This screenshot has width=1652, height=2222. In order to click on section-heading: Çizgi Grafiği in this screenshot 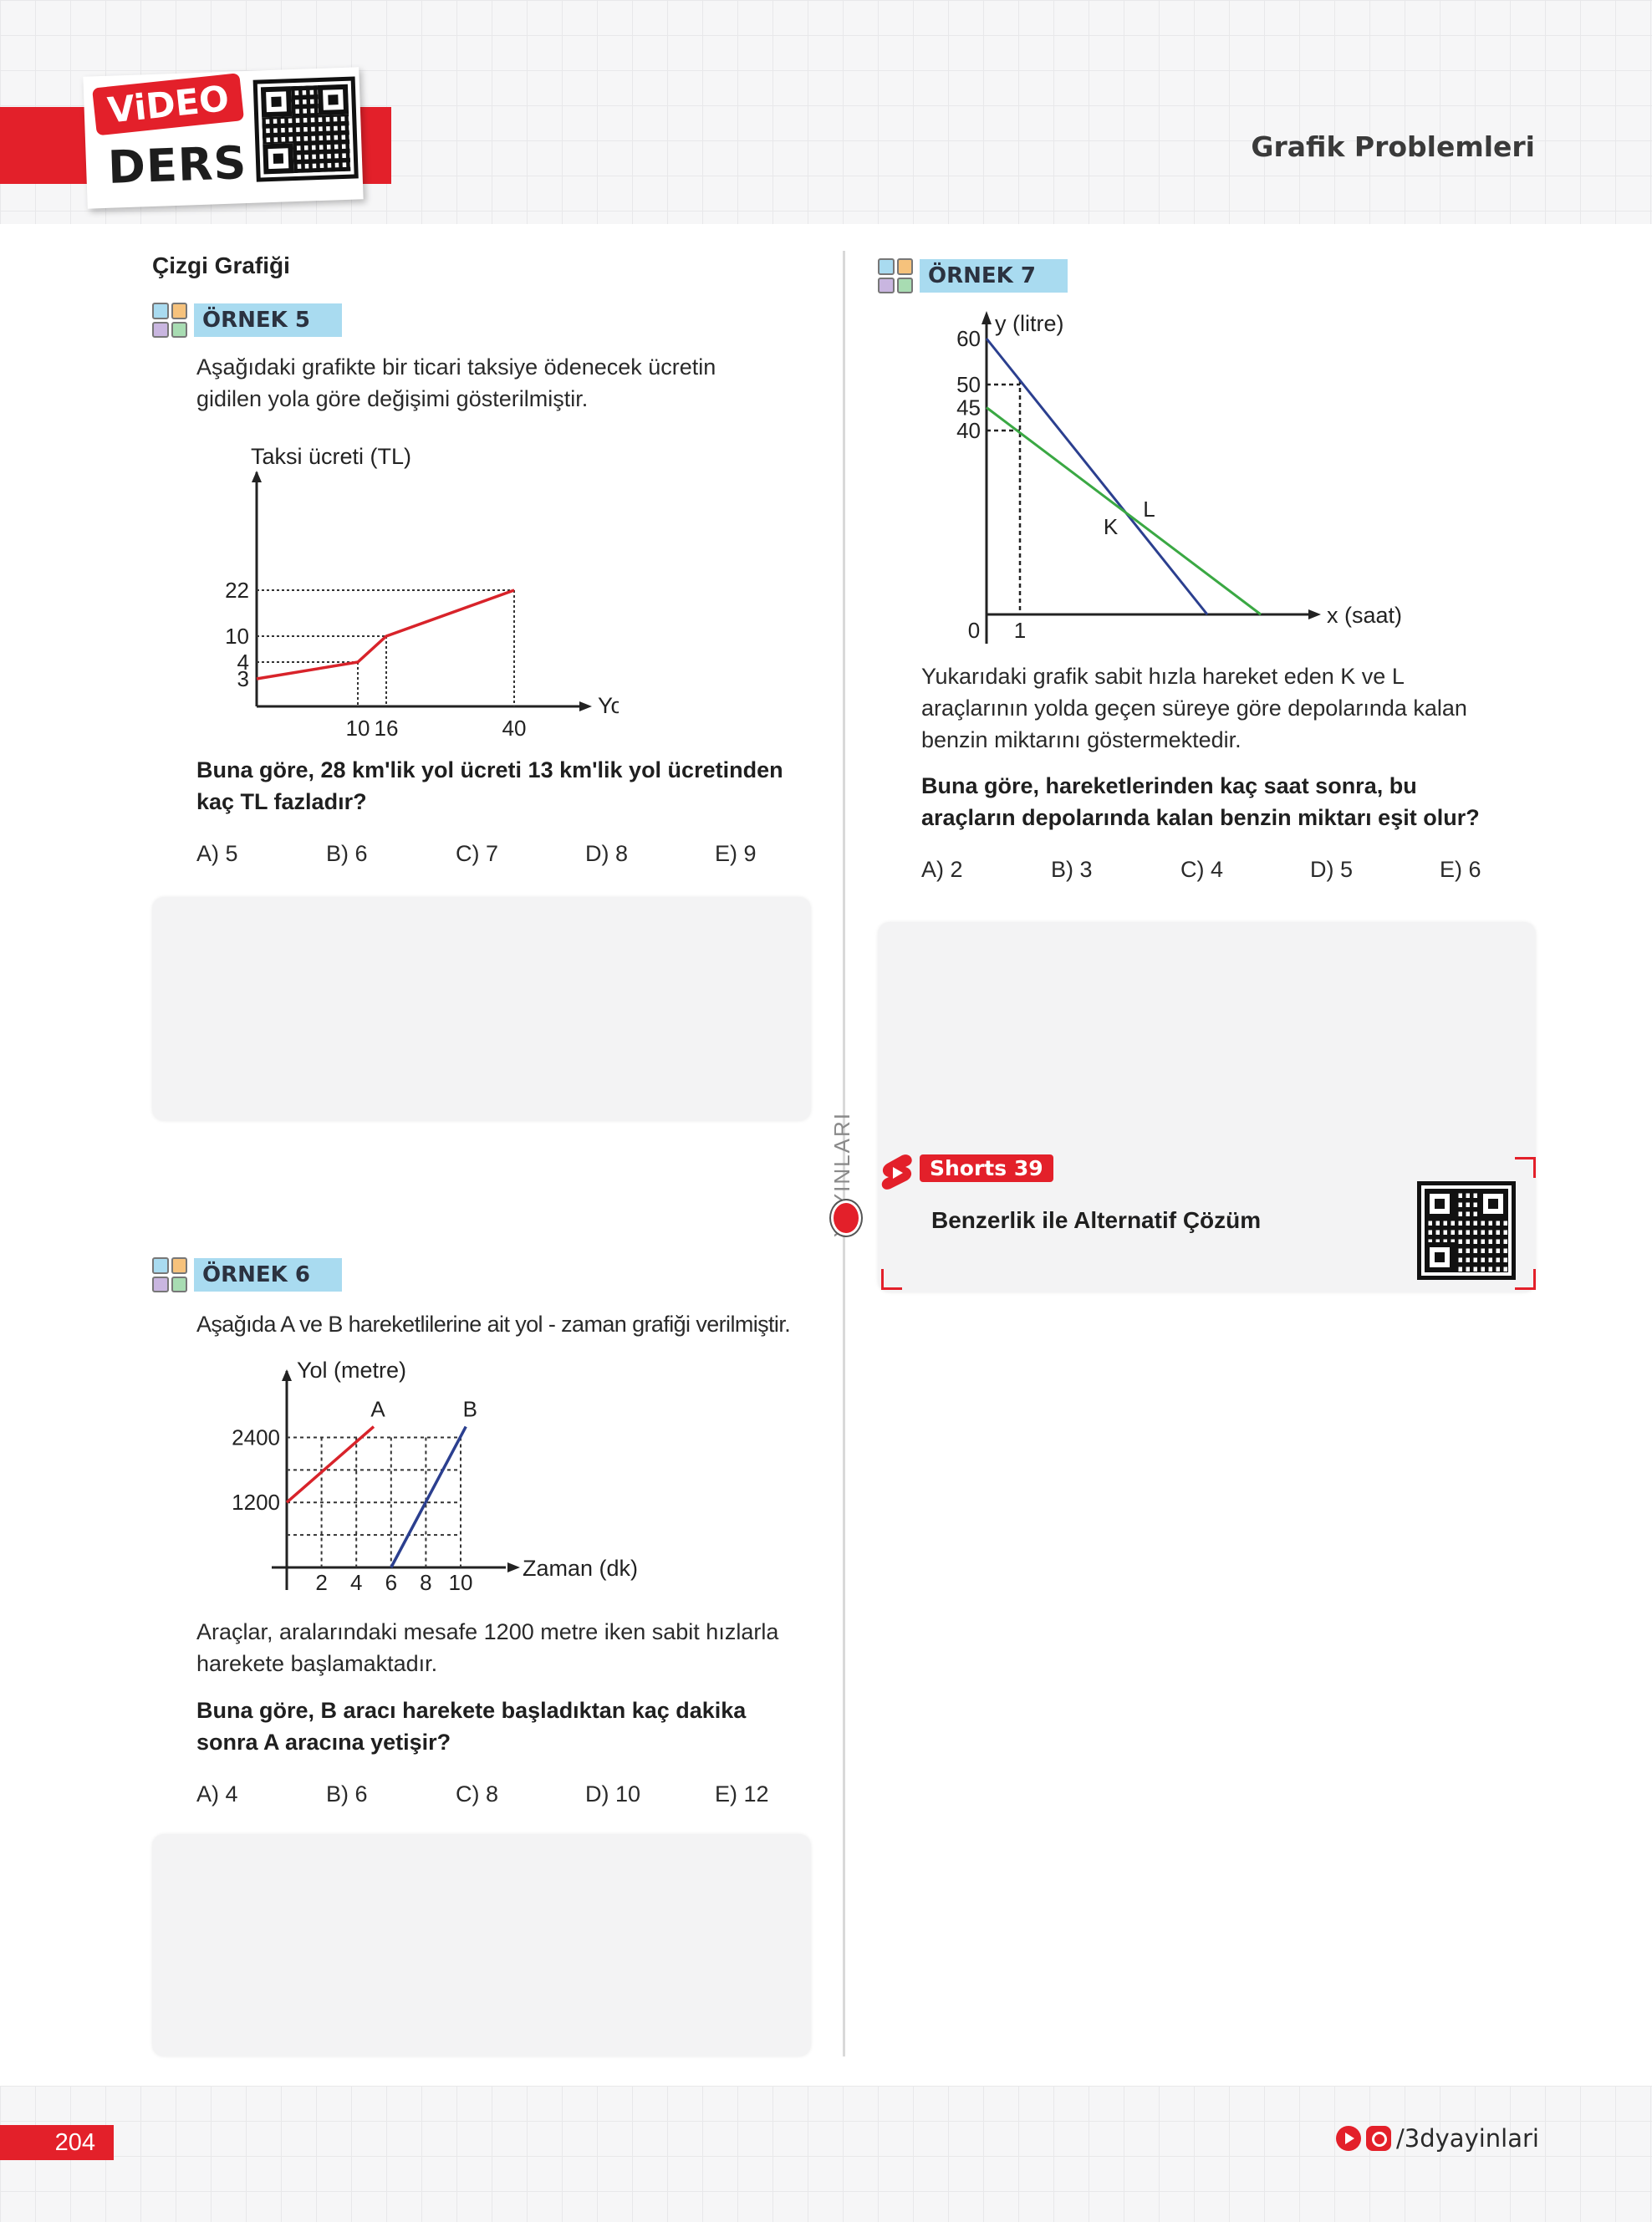, I will do `click(221, 265)`.